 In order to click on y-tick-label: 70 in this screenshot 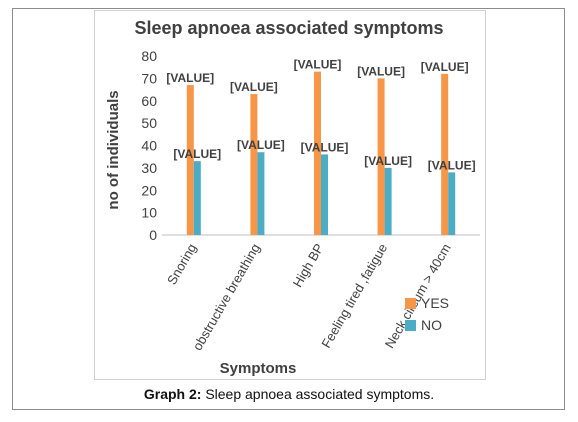, I will do `click(149, 78)`.